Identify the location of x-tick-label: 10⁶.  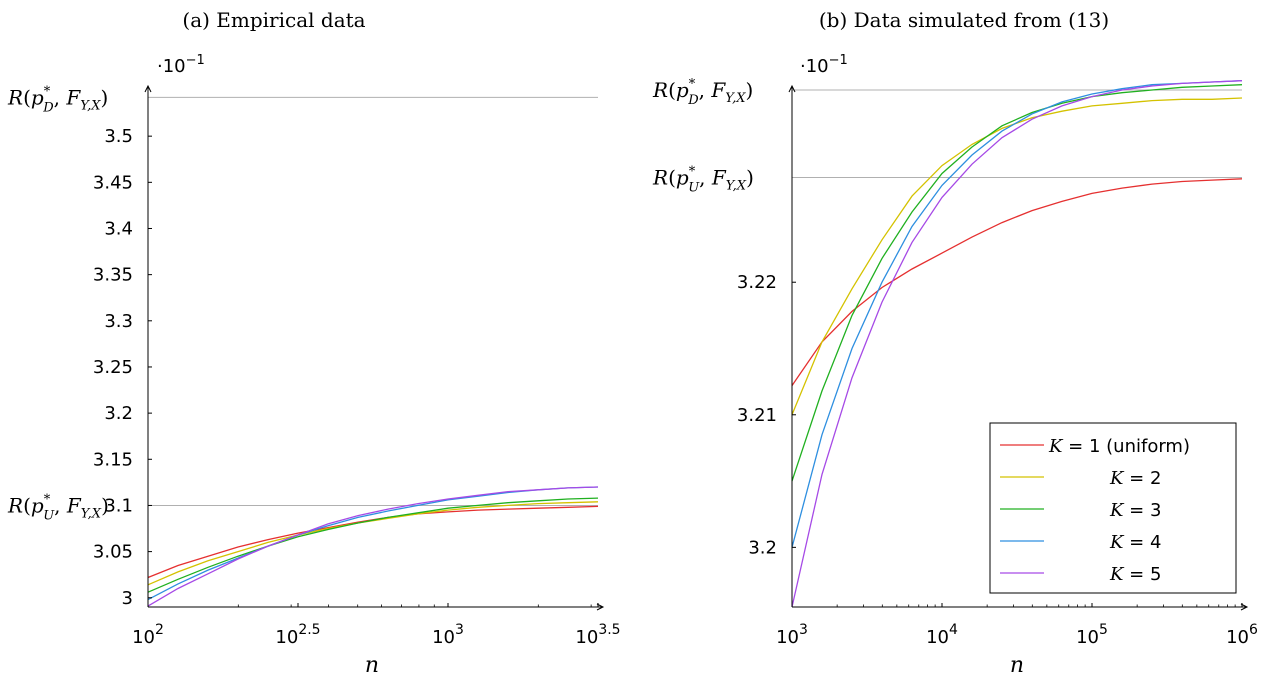
(1242, 635).